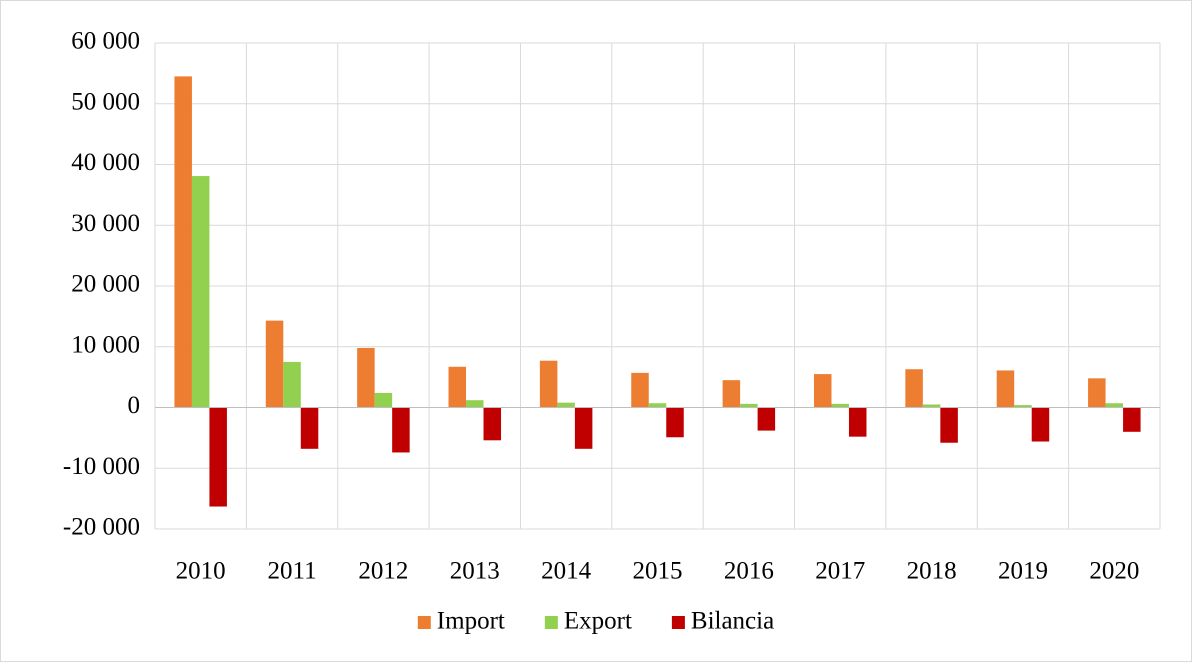  I want to click on y-tick-label: 0, so click(134, 405).